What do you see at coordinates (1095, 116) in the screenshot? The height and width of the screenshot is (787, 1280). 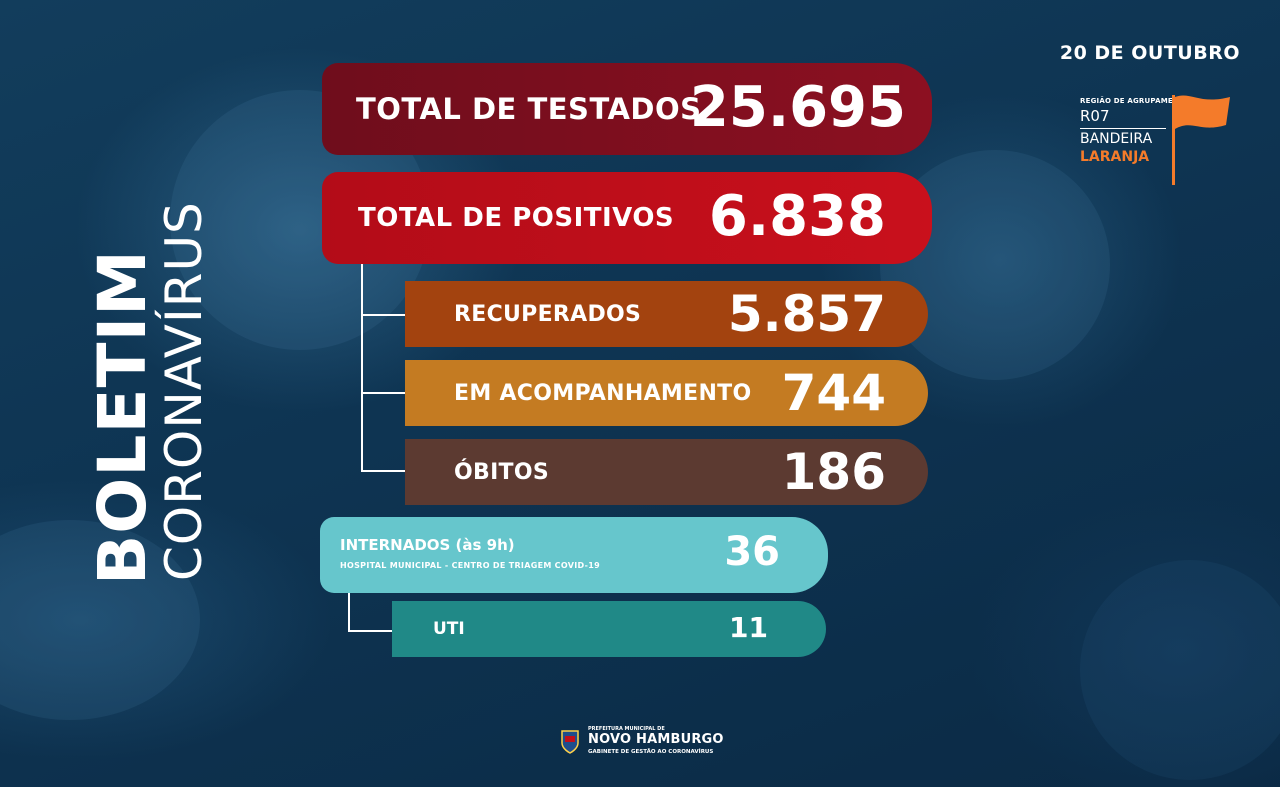 I see `region-code: R07` at bounding box center [1095, 116].